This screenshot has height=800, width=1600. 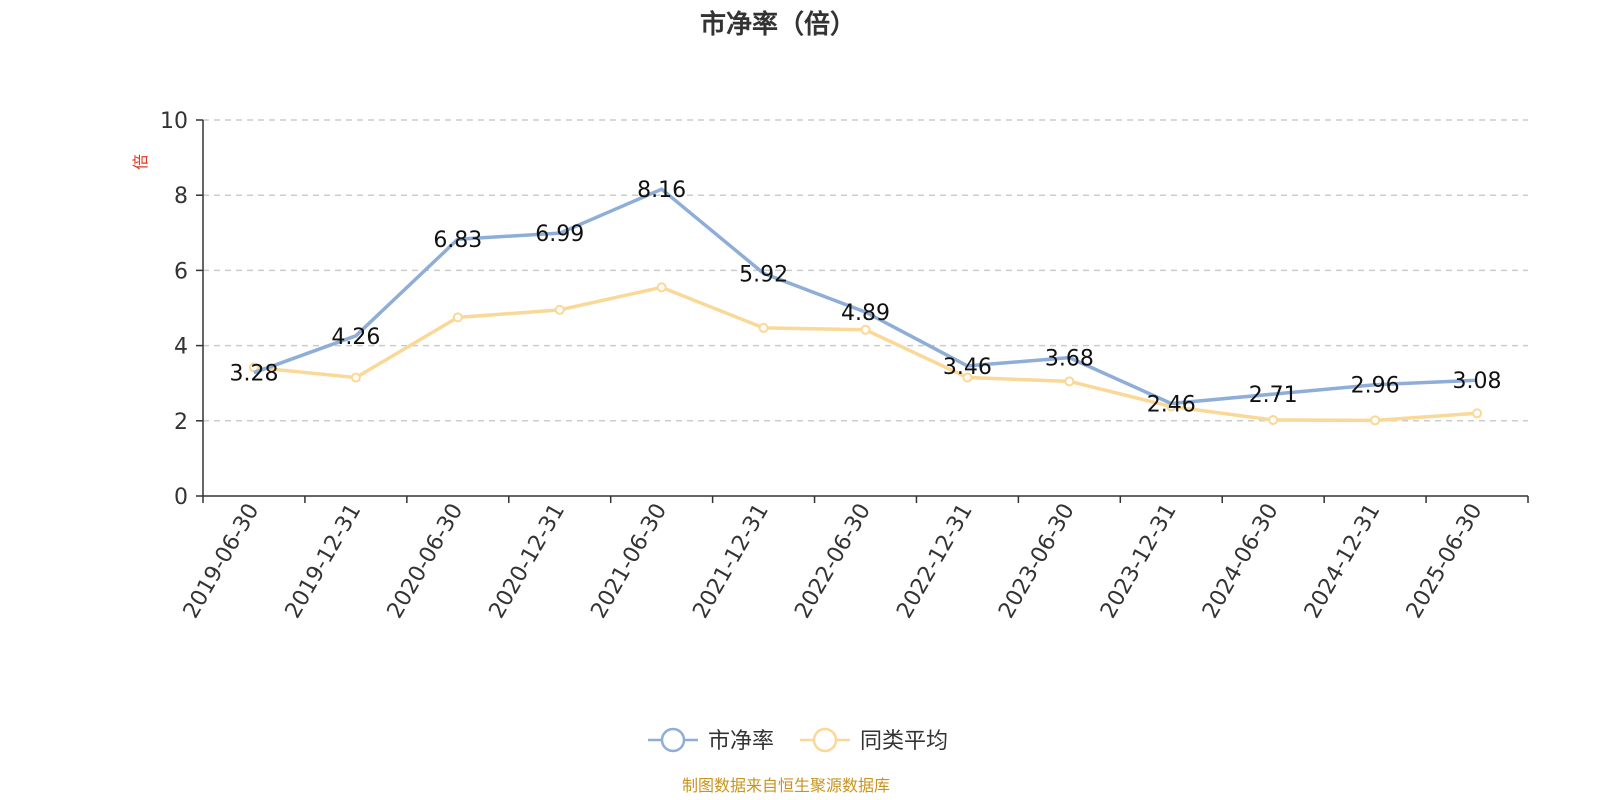 What do you see at coordinates (763, 274) in the screenshot?
I see `data-label: 5.92` at bounding box center [763, 274].